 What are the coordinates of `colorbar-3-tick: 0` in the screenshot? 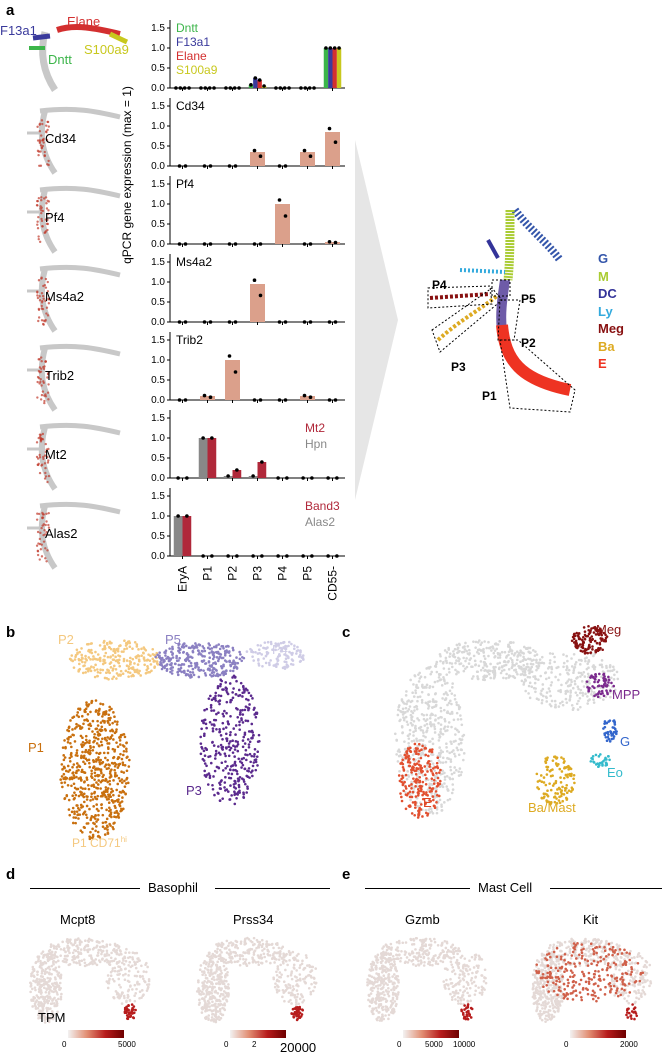 It's located at (566, 1044).